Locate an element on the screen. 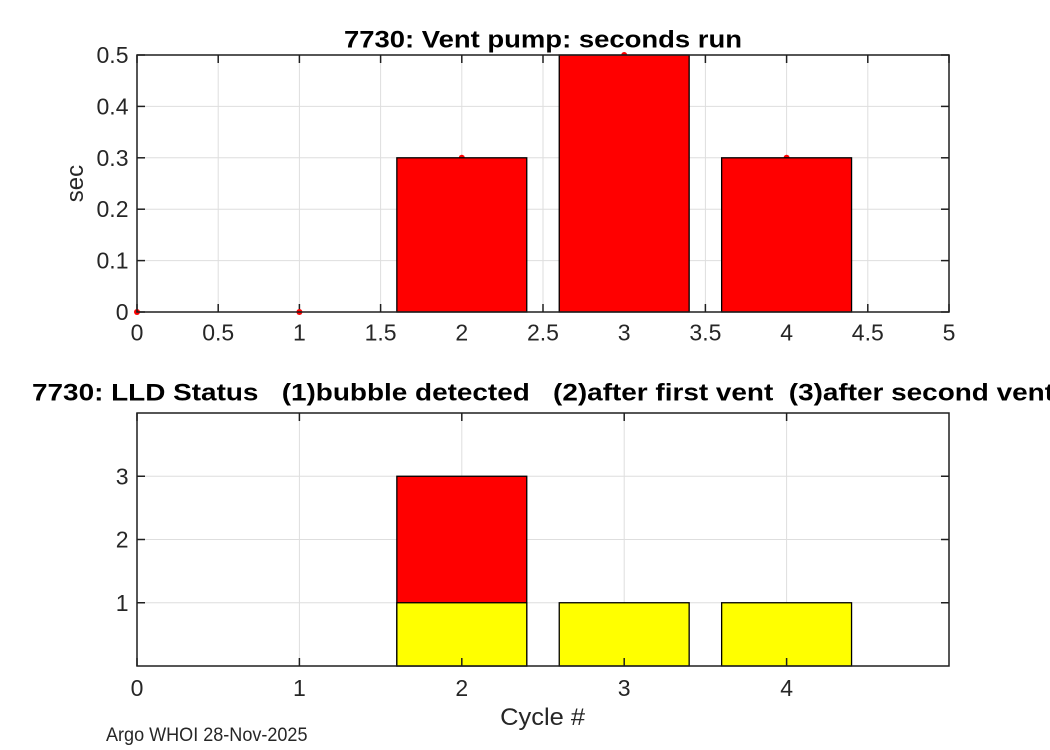 Image resolution: width=1050 pixels, height=750 pixels. svg-text: 5 is located at coordinates (949, 333).